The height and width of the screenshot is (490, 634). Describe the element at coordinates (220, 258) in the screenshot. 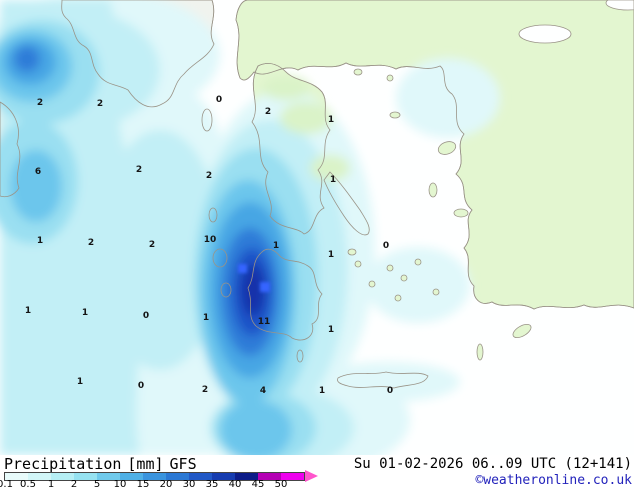

I see `coastline-kefalonia` at that location.